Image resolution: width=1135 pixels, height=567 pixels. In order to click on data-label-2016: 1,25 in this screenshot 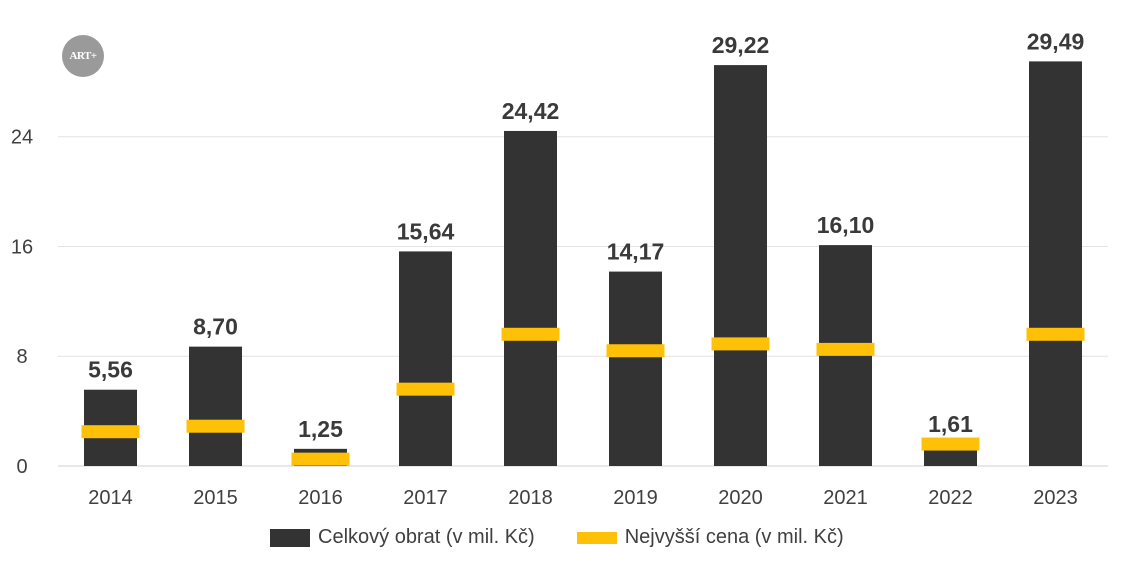, I will do `click(320, 429)`.